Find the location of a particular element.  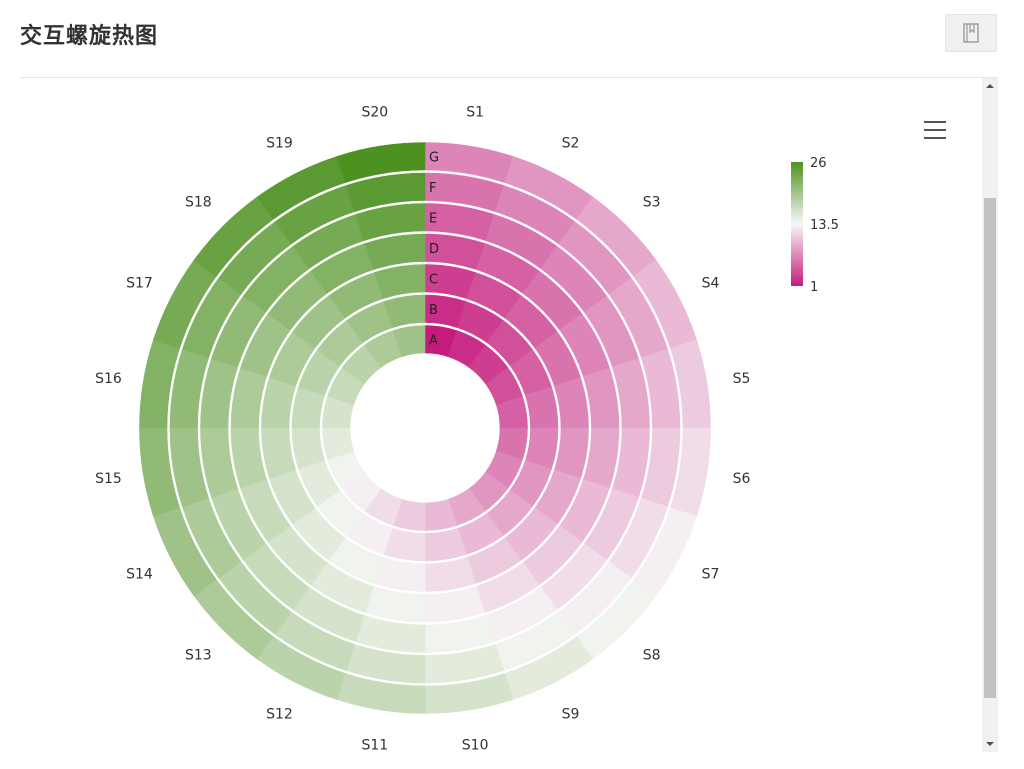

heatmap-cell-S6-C is located at coordinates (571, 453).